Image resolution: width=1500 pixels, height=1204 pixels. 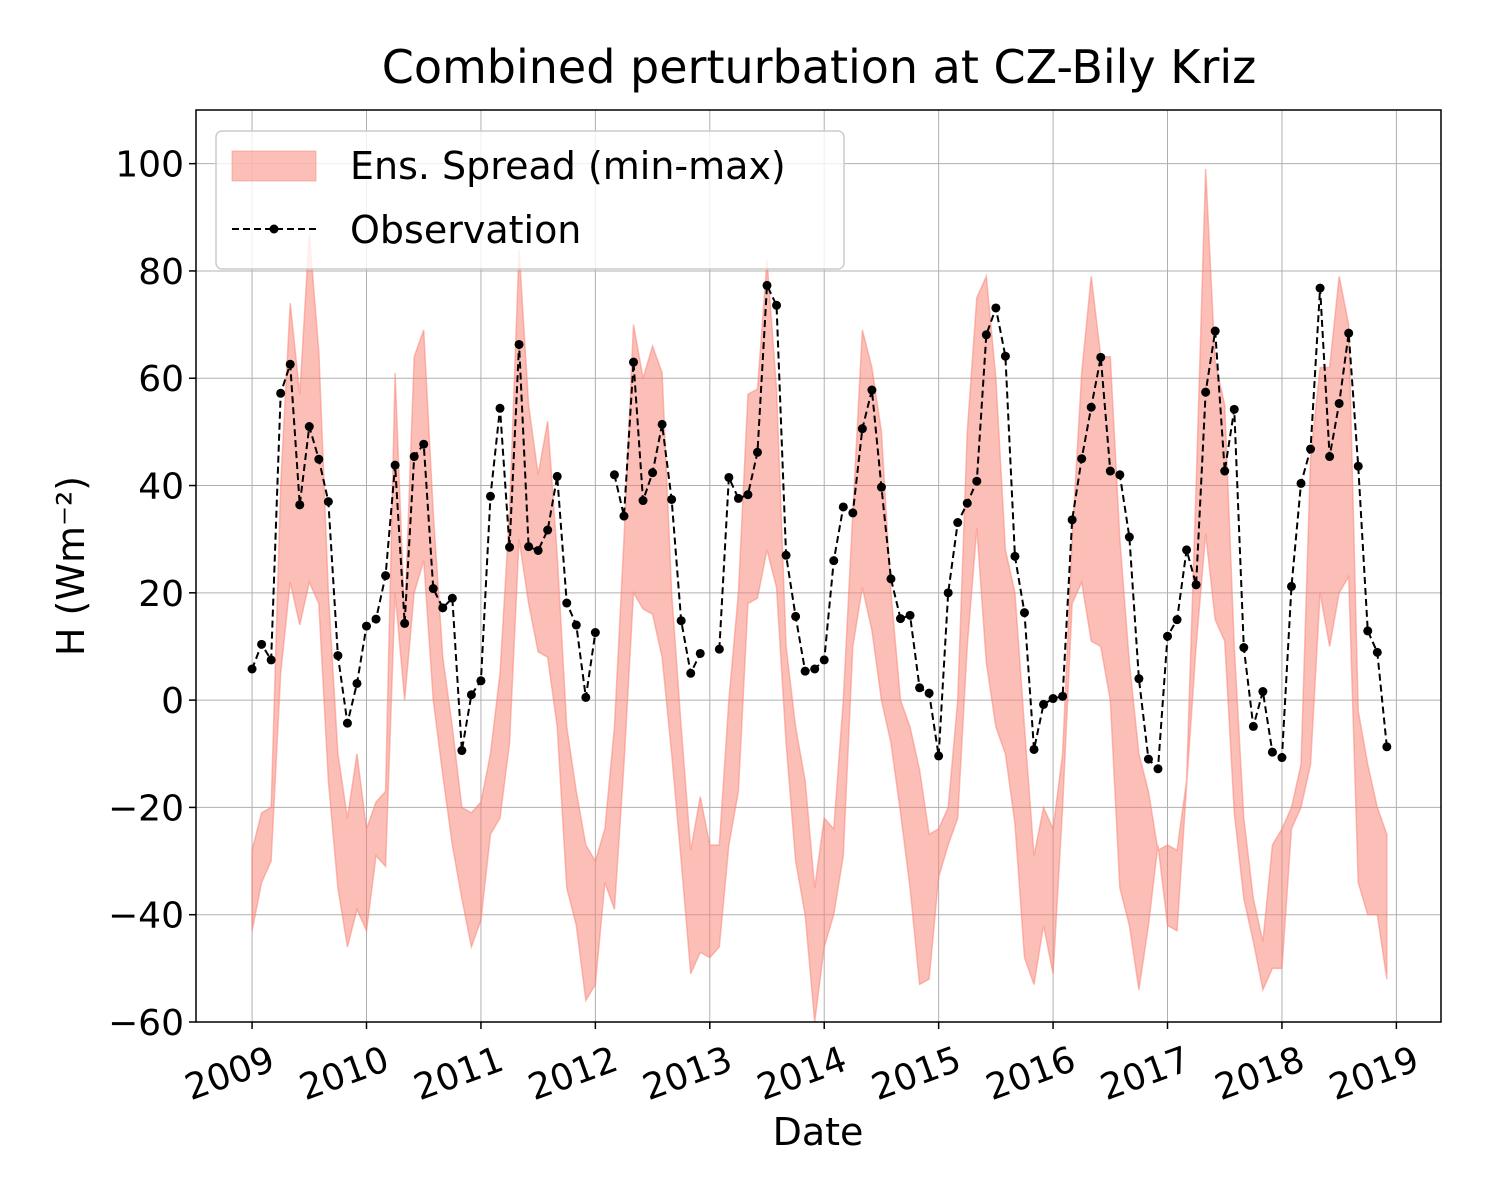 What do you see at coordinates (161, 487) in the screenshot?
I see `y-tick-label: 40` at bounding box center [161, 487].